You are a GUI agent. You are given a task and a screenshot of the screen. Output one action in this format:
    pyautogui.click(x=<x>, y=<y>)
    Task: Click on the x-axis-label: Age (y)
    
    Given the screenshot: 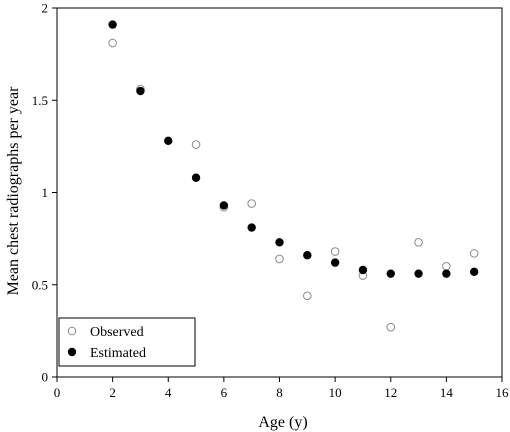 What is the action you would take?
    pyautogui.click(x=282, y=422)
    